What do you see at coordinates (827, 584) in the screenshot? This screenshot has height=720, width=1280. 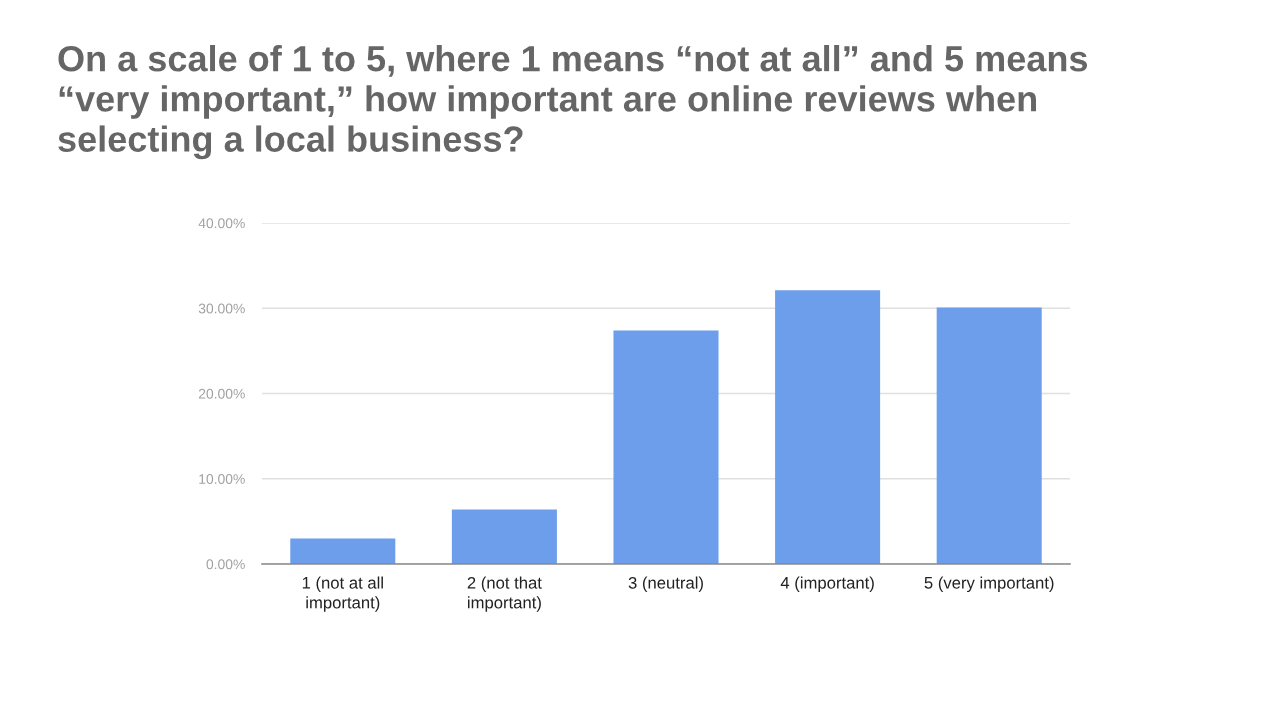 I see `x-tick-label: 4 (important)` at bounding box center [827, 584].